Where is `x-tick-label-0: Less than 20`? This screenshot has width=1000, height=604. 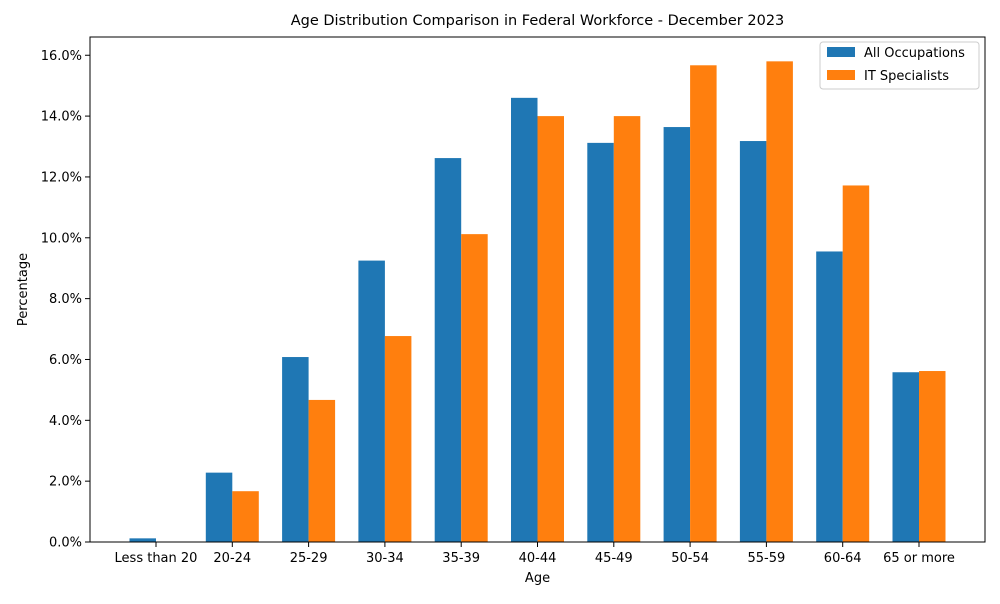
x-tick-label-0: Less than 20 is located at coordinates (156, 558).